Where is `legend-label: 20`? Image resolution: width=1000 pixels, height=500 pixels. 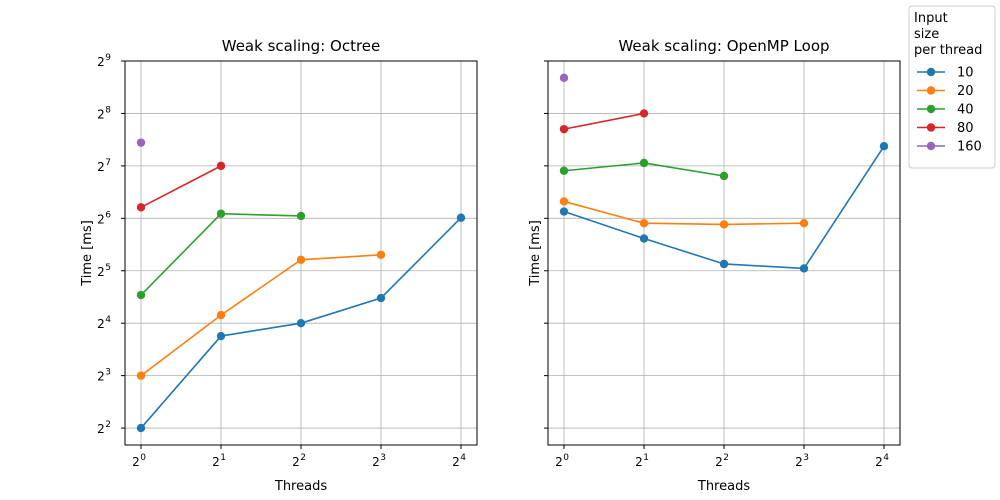
legend-label: 20 is located at coordinates (965, 91).